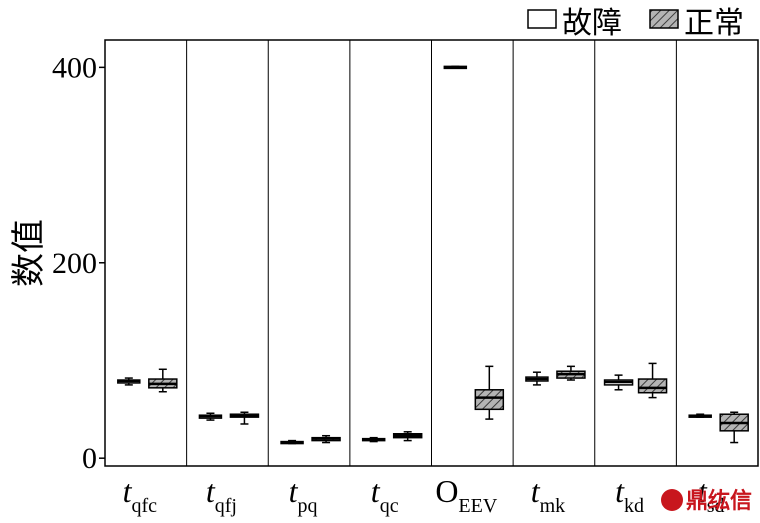  I want to click on box-normal-qfj, so click(244, 418).